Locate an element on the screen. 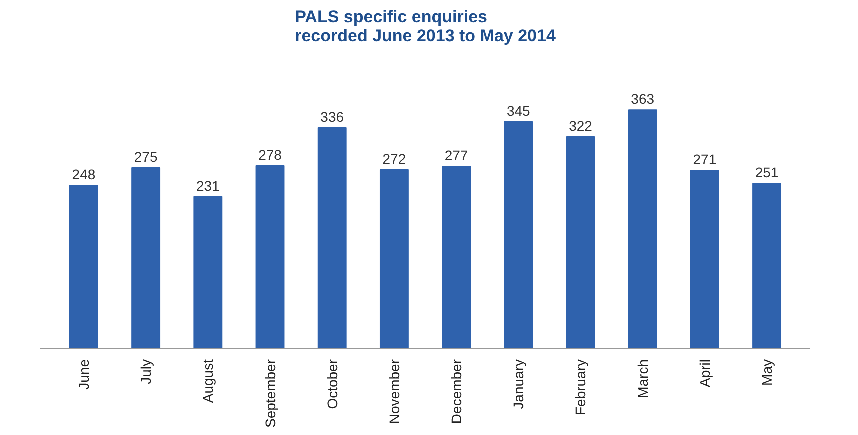 The image size is (858, 435). x-tick-label: August is located at coordinates (208, 381).